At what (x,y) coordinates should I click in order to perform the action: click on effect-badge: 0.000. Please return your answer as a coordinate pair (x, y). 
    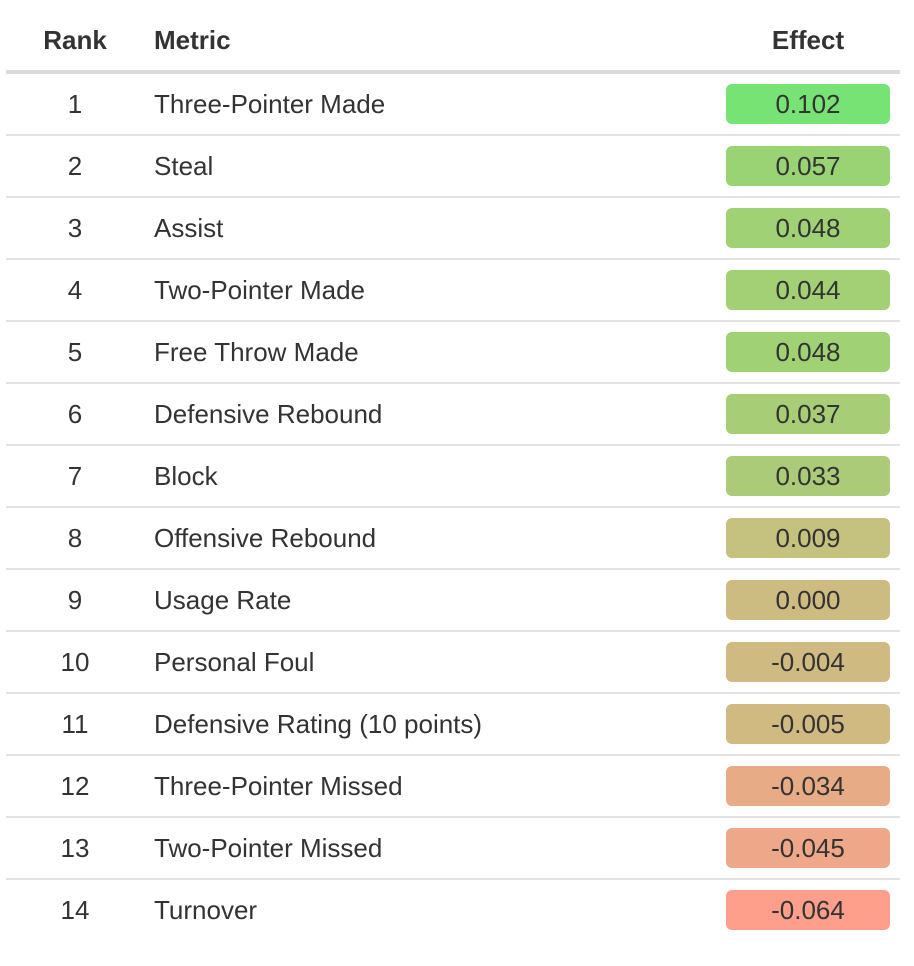
    Looking at the image, I should click on (808, 600).